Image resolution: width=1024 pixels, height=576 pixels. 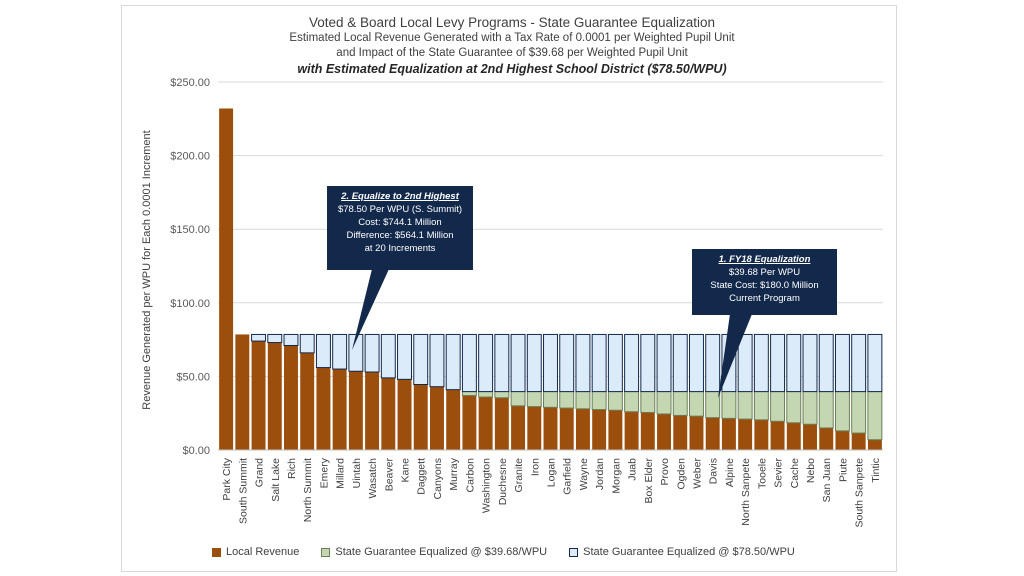 I want to click on x-tick-label: Wayne, so click(x=584, y=474).